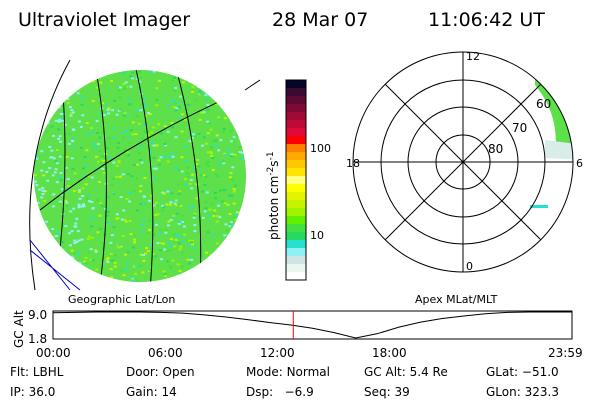  Describe the element at coordinates (37, 372) in the screenshot. I see `status-flt: Flt: LBHL` at that location.